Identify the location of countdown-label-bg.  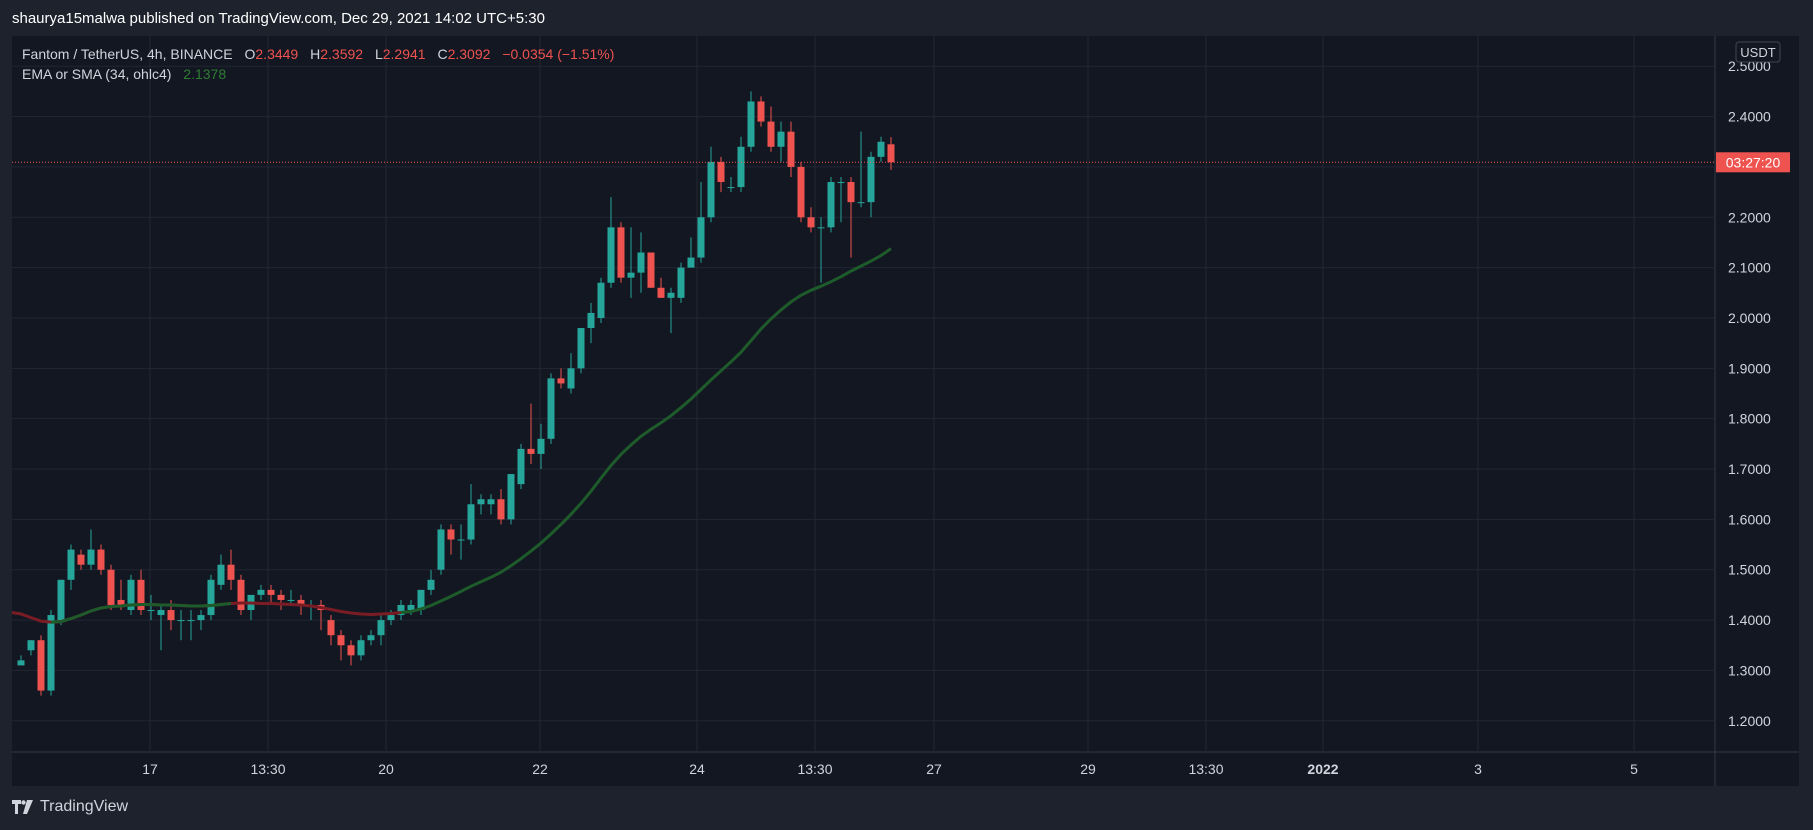
(1753, 162).